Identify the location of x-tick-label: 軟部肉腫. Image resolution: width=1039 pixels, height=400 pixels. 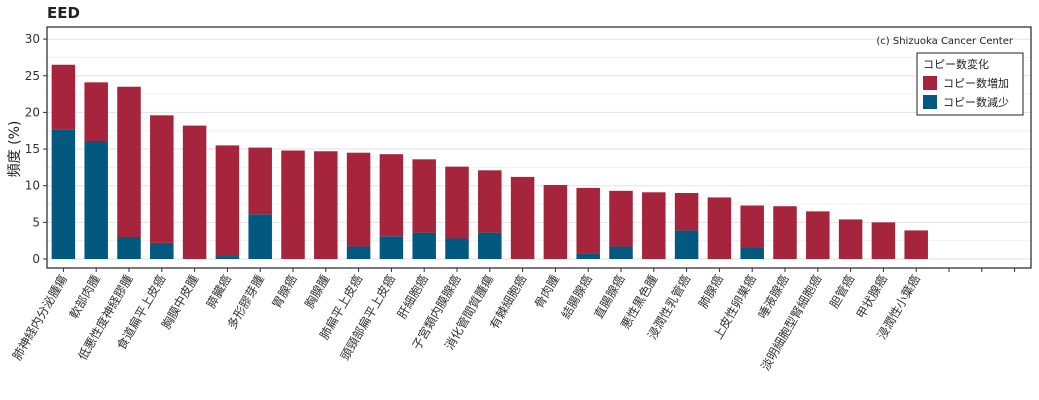
(84, 296).